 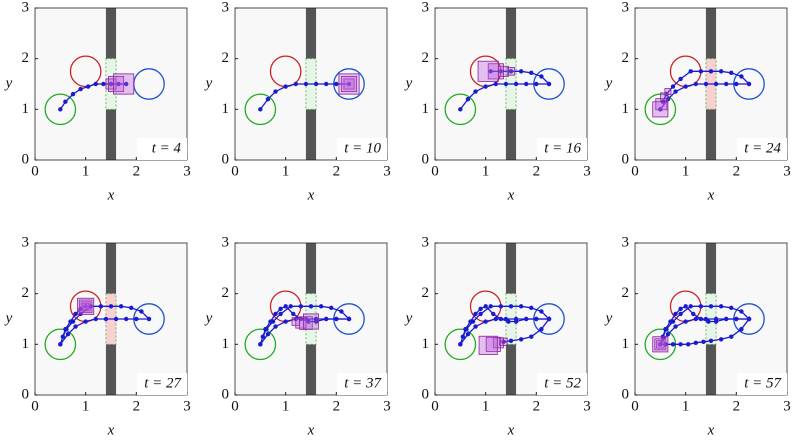 I want to click on frame, so click(x=711, y=84).